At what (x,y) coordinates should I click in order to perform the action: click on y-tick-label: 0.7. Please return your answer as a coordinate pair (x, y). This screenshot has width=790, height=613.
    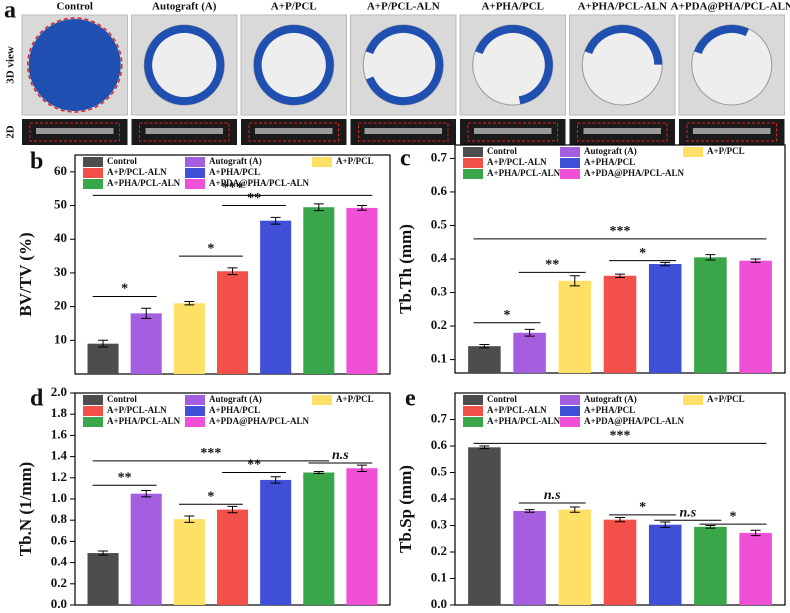
    Looking at the image, I should click on (439, 417).